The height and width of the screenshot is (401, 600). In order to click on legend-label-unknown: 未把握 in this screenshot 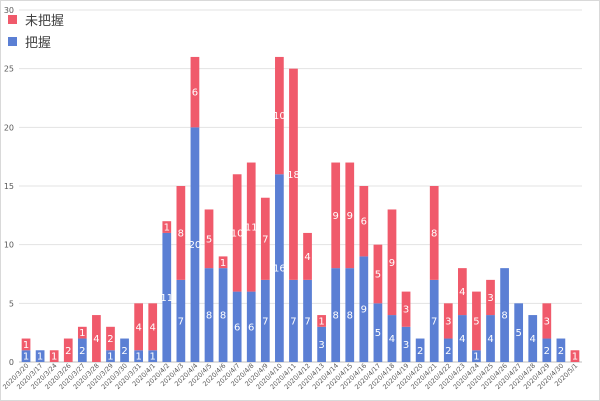, I will do `click(45, 21)`.